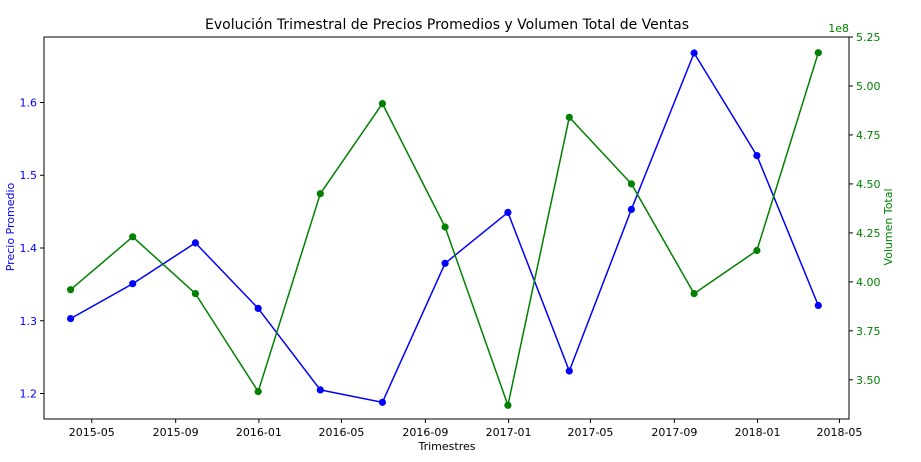 This screenshot has width=921, height=462. I want to click on x-tick-label: 2016-09, so click(425, 432).